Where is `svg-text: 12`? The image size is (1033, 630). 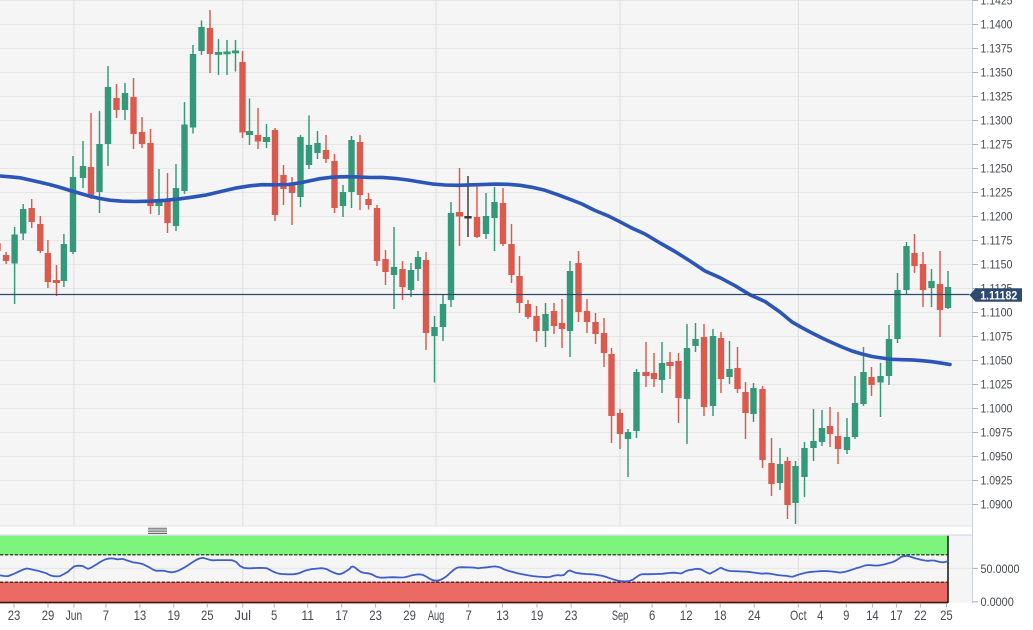 svg-text: 12 is located at coordinates (686, 615).